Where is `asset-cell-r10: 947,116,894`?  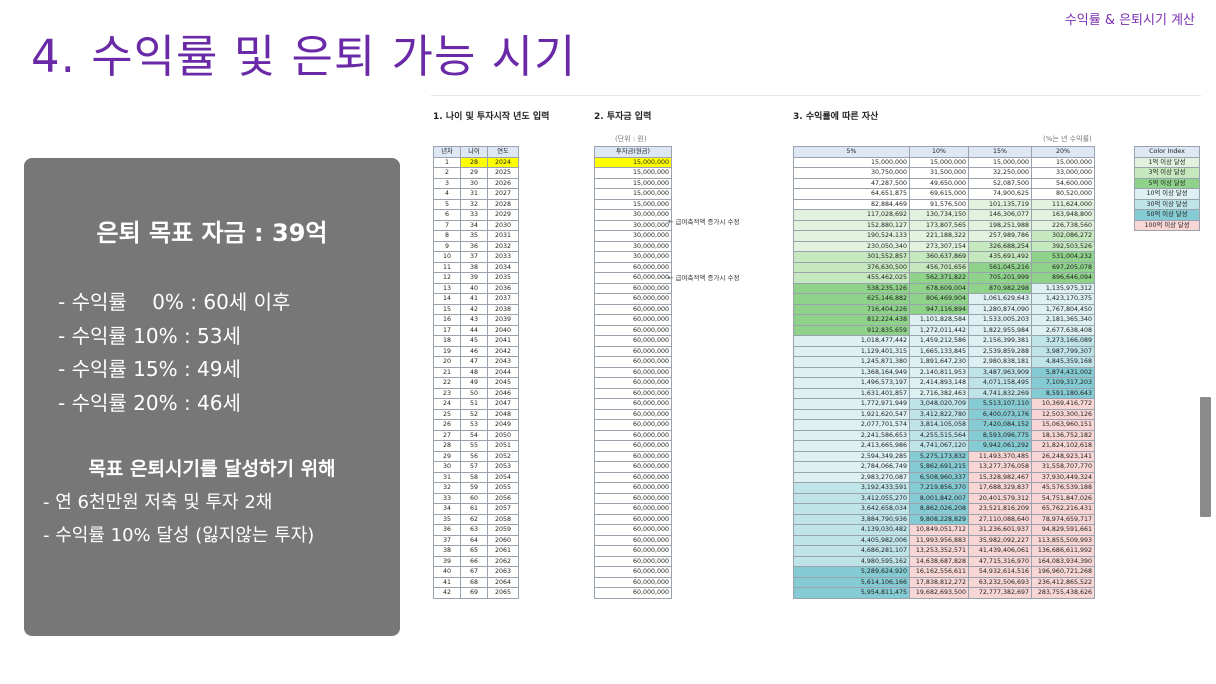 asset-cell-r10: 947,116,894 is located at coordinates (939, 309).